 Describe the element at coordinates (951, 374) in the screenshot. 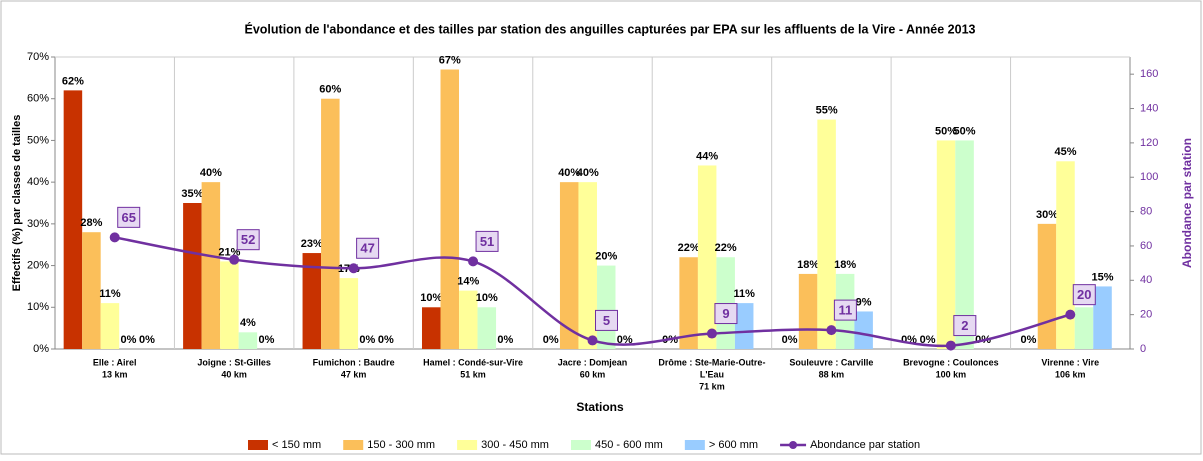

I see `x-tick-label: 100 km` at that location.